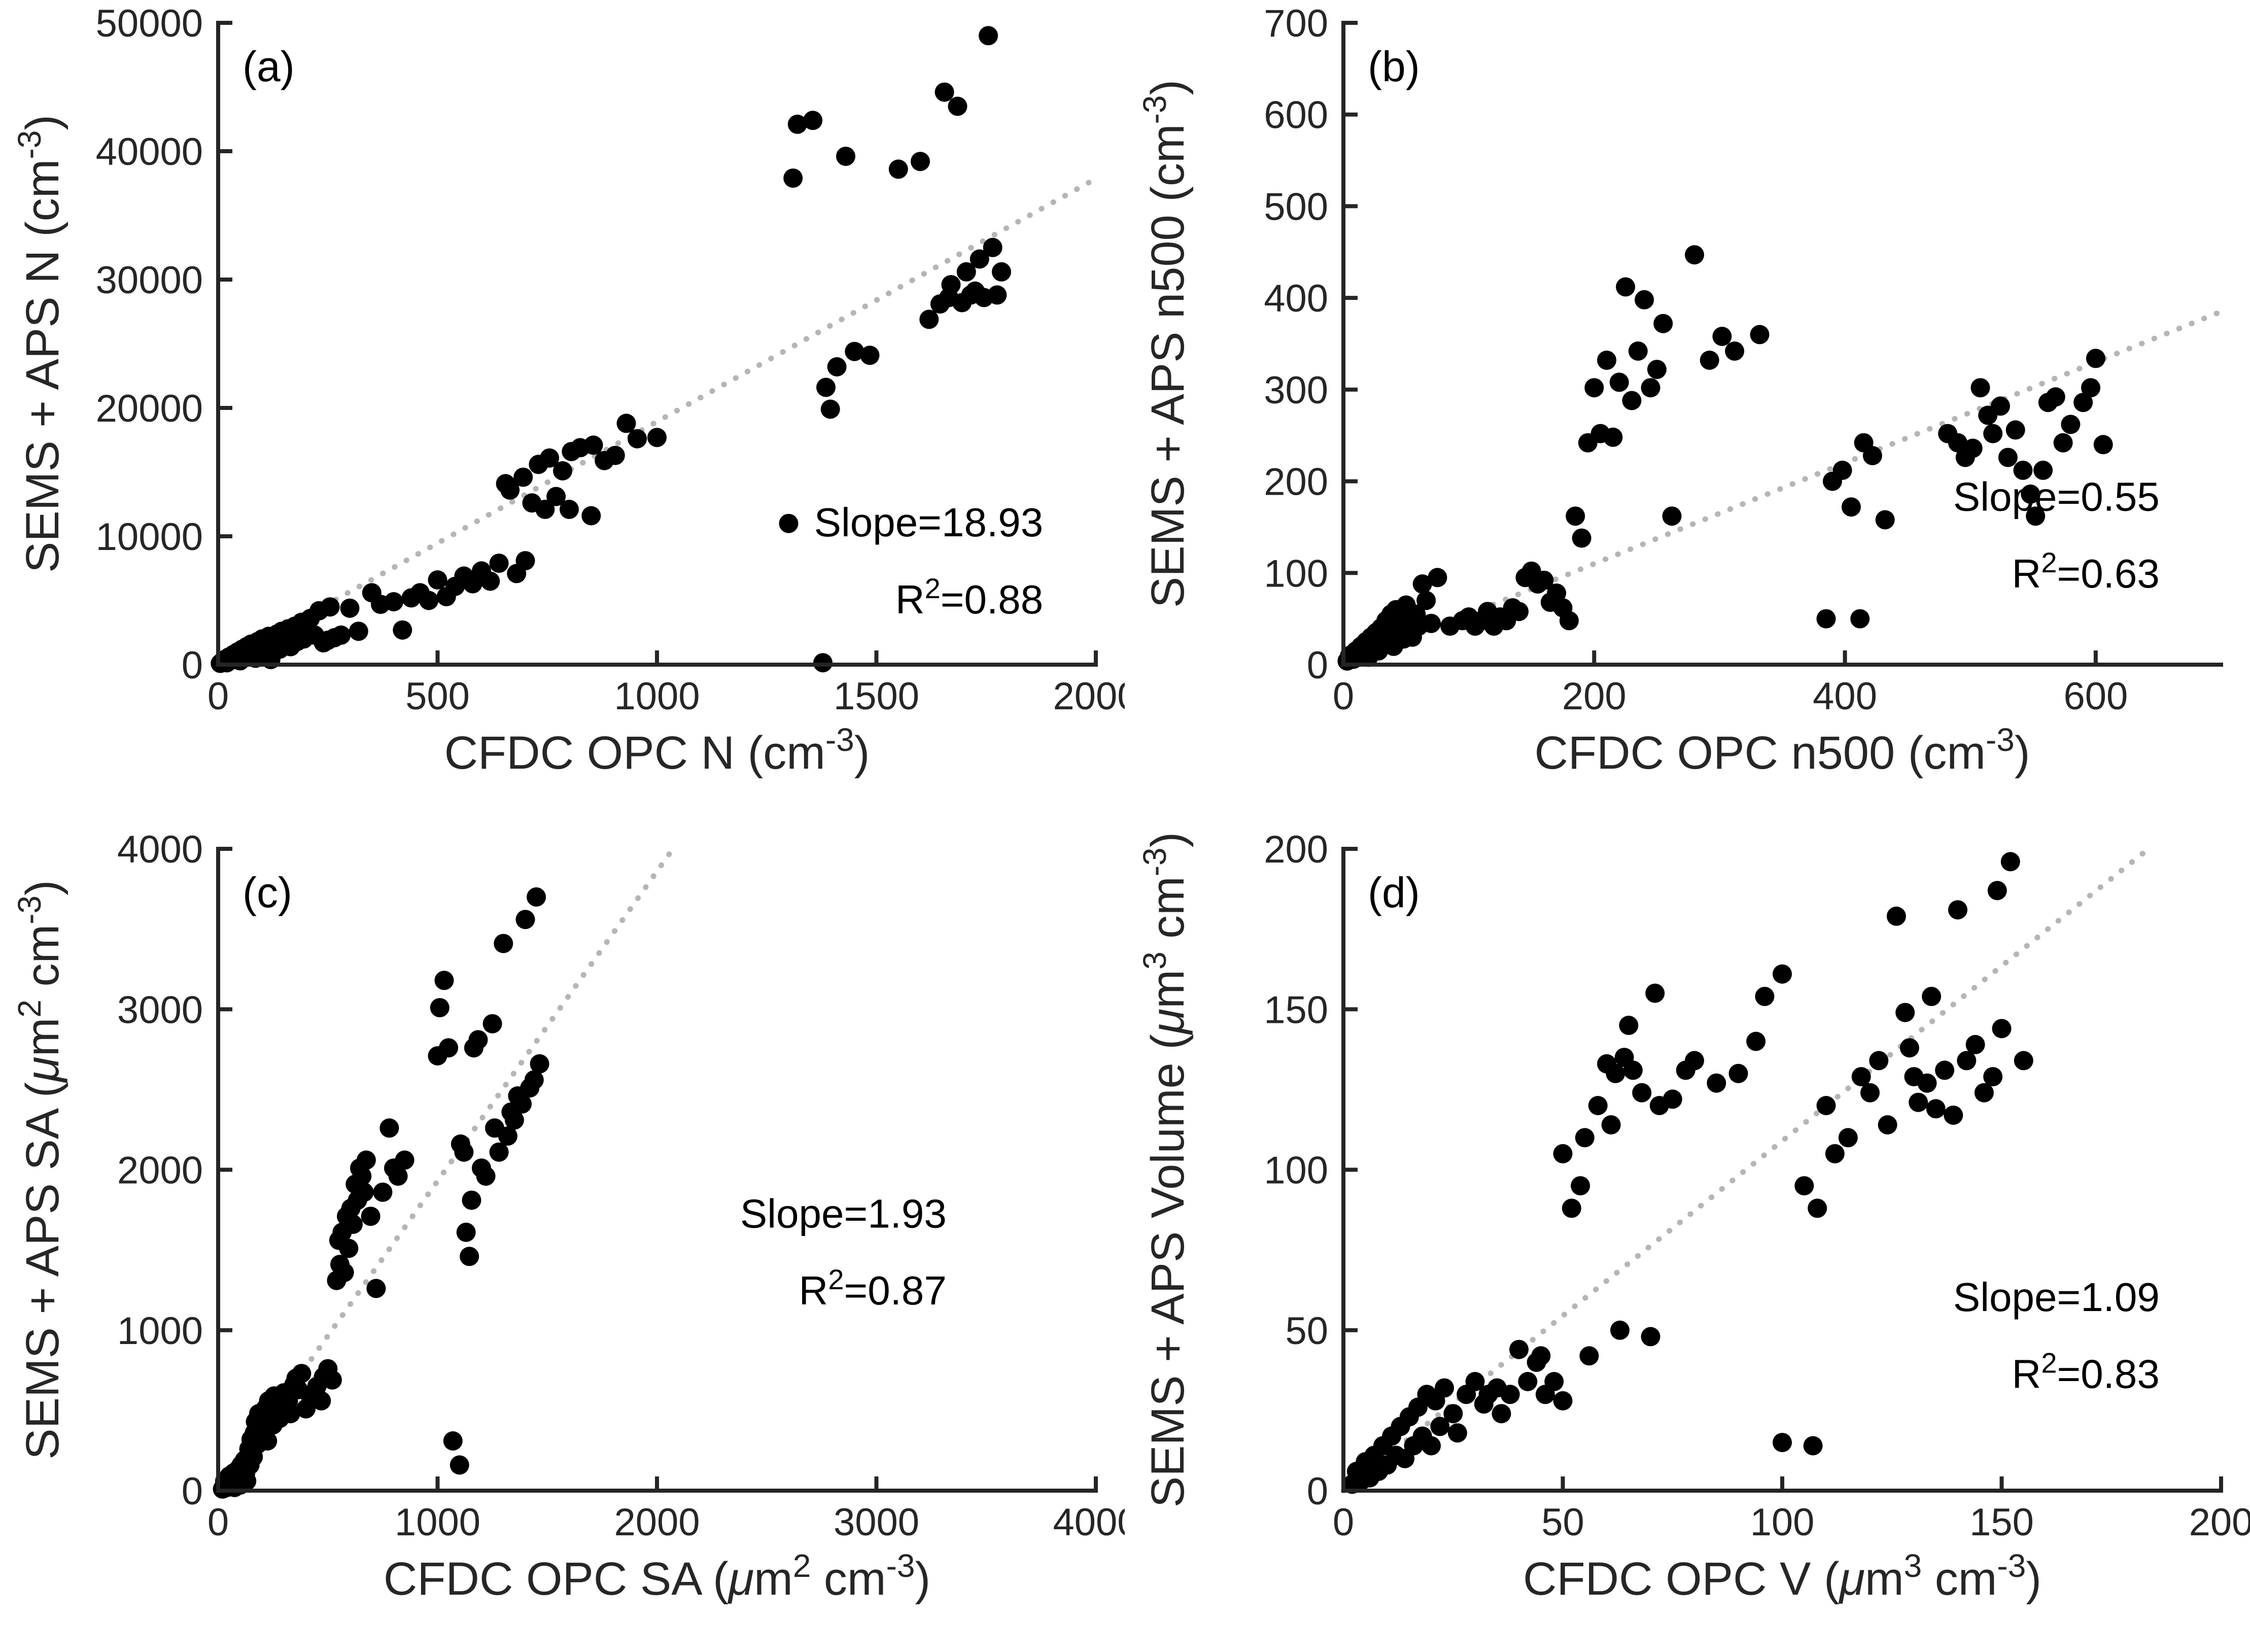 The height and width of the screenshot is (1652, 2250). I want to click on y-tick-label: 400, so click(1296, 298).